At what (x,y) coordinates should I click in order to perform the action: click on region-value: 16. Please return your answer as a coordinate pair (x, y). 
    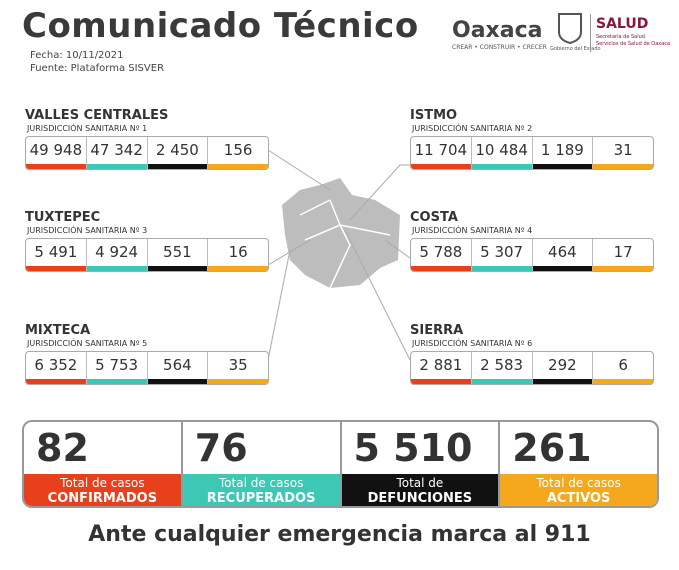
    Looking at the image, I should click on (238, 255).